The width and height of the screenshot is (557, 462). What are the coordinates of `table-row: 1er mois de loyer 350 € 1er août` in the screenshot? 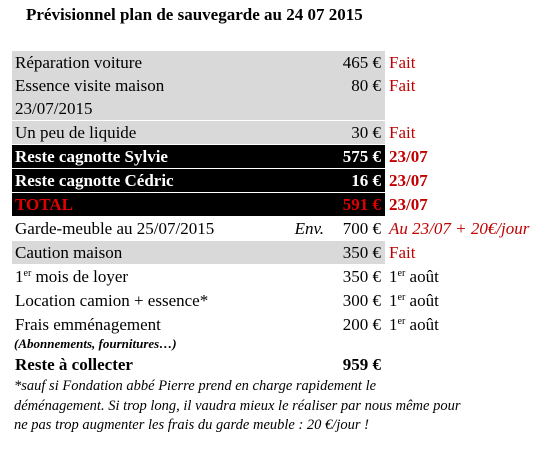 It's located at (284, 276).